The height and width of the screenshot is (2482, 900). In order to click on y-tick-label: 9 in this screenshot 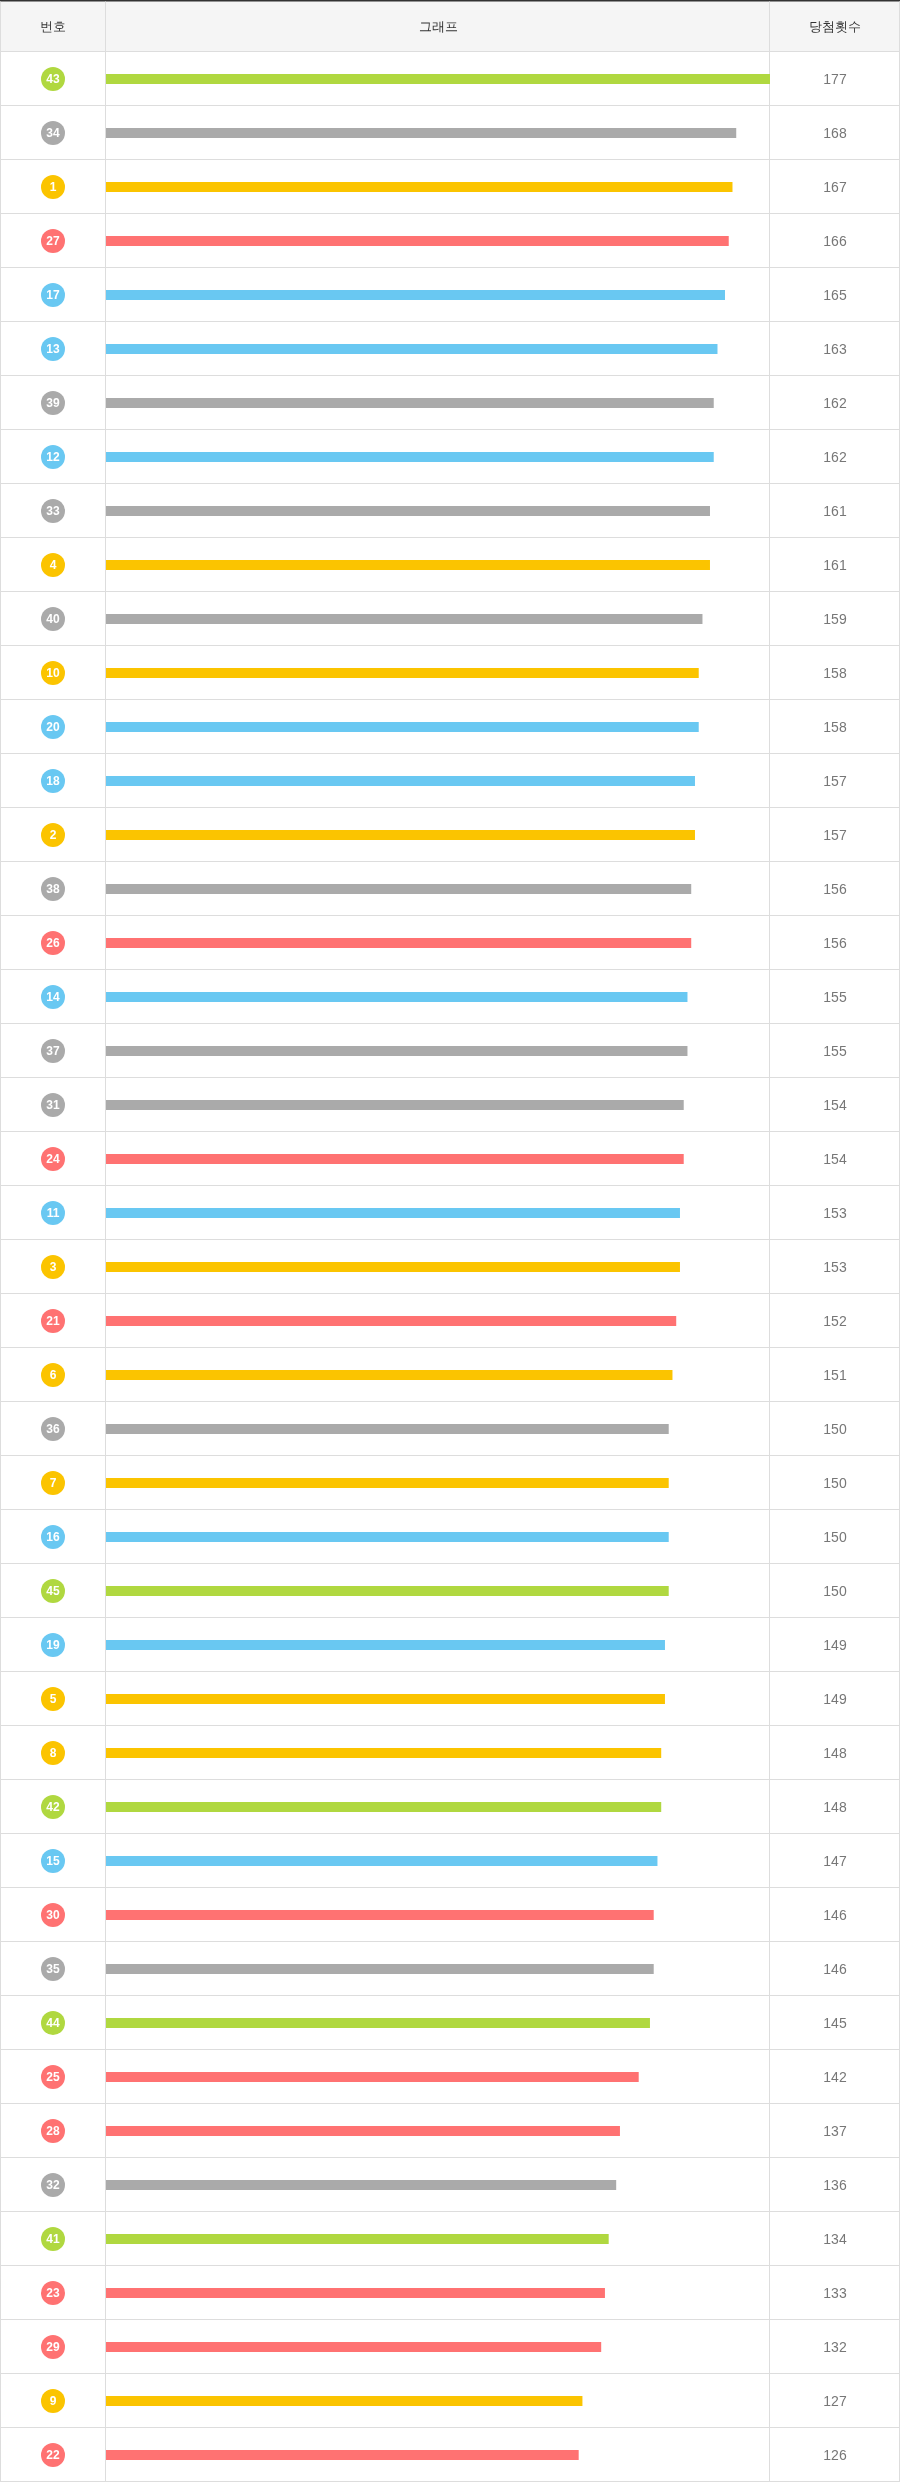, I will do `click(53, 2401)`.